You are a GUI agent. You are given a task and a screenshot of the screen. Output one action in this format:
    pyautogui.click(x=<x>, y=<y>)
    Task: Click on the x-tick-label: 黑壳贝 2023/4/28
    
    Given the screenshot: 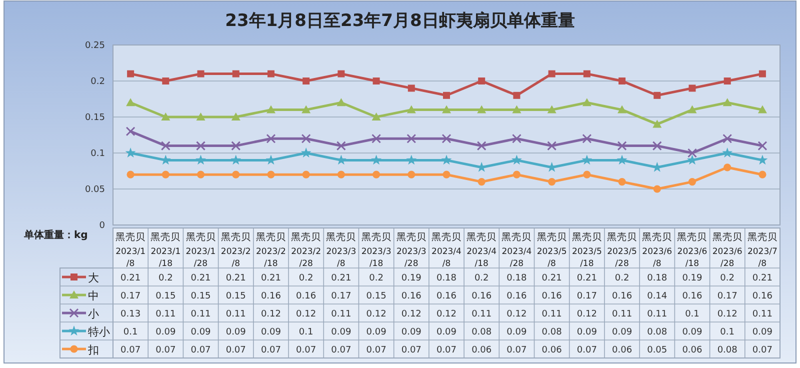 What is the action you would take?
    pyautogui.click(x=517, y=250)
    